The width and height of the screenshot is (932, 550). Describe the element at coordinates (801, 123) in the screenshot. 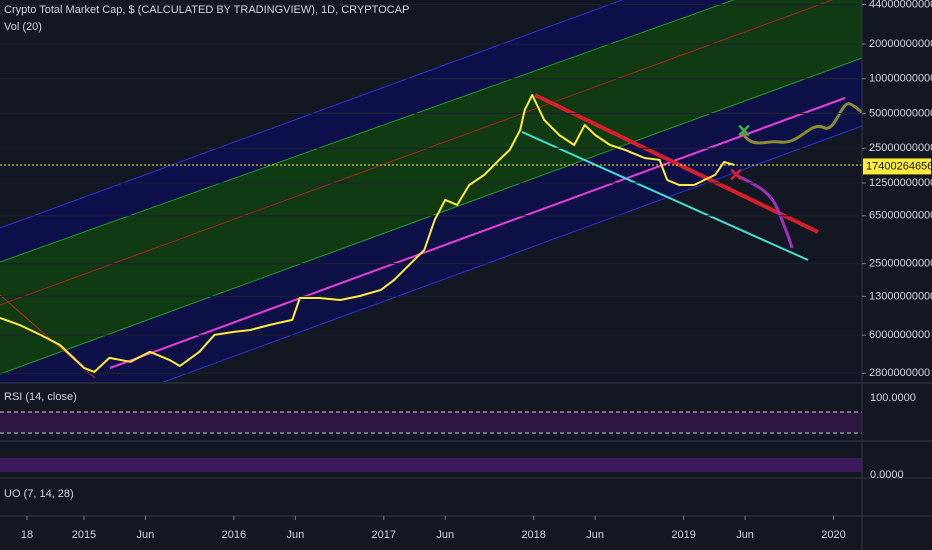

I see `projection` at that location.